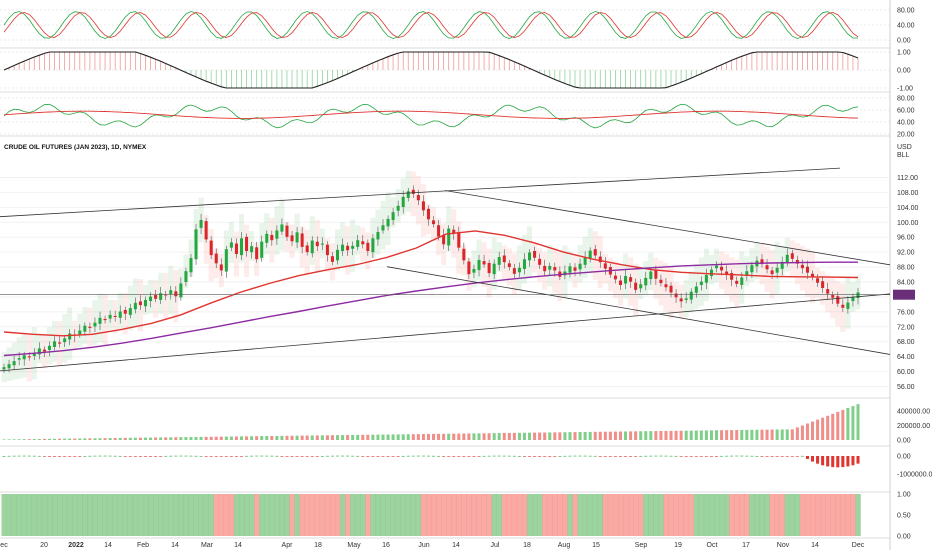 Image resolution: width=932 pixels, height=550 pixels. What do you see at coordinates (431, 422) in the screenshot?
I see `volume-panel` at bounding box center [431, 422].